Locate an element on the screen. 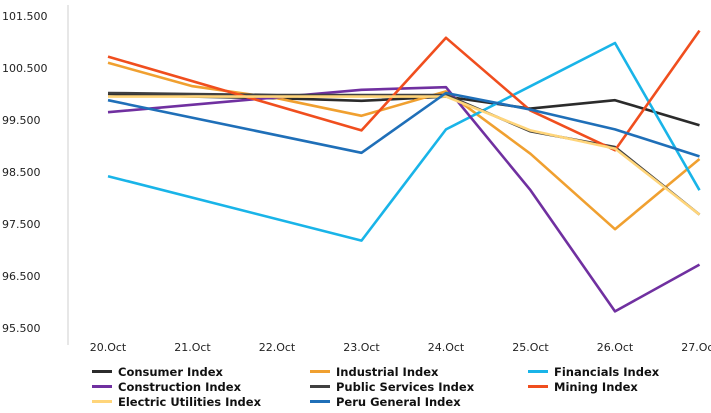 The image size is (711, 413). y-tick-label: 101.500 is located at coordinates (25, 16).